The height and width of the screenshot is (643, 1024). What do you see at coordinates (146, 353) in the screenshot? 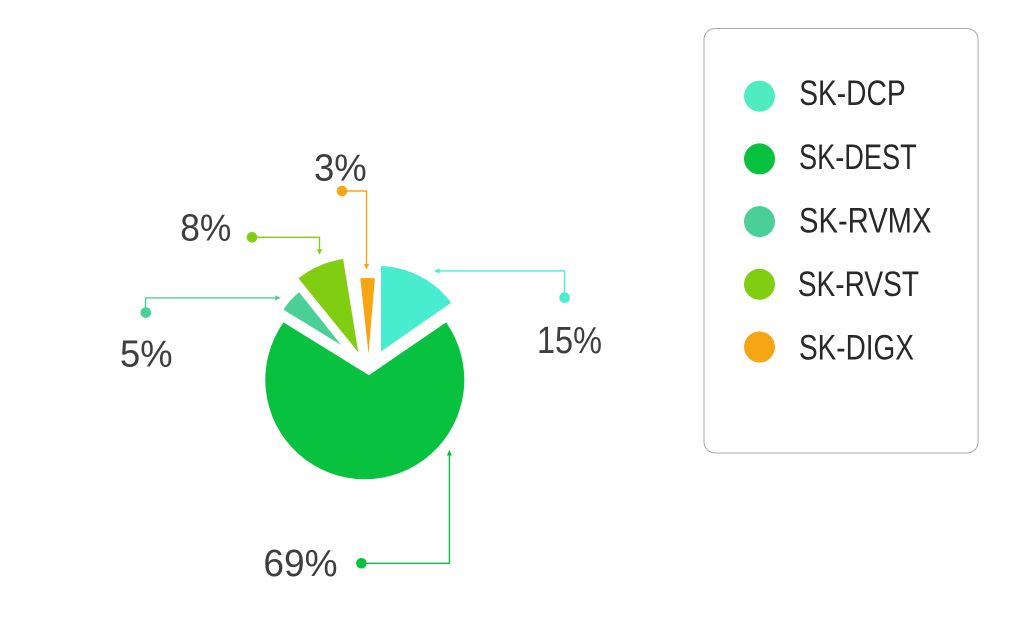
I see `svg-text: 5%` at bounding box center [146, 353].